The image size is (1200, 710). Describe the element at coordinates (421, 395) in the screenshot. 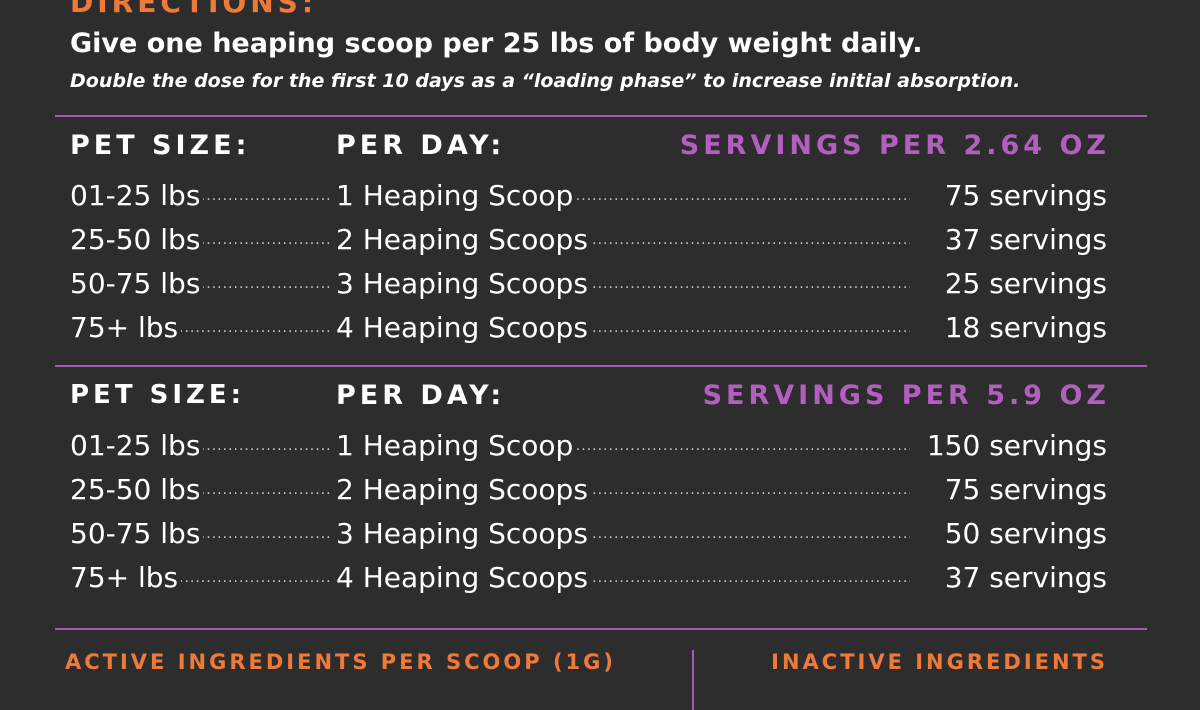

I see `table2-per-day-header: PER DAY:` at that location.